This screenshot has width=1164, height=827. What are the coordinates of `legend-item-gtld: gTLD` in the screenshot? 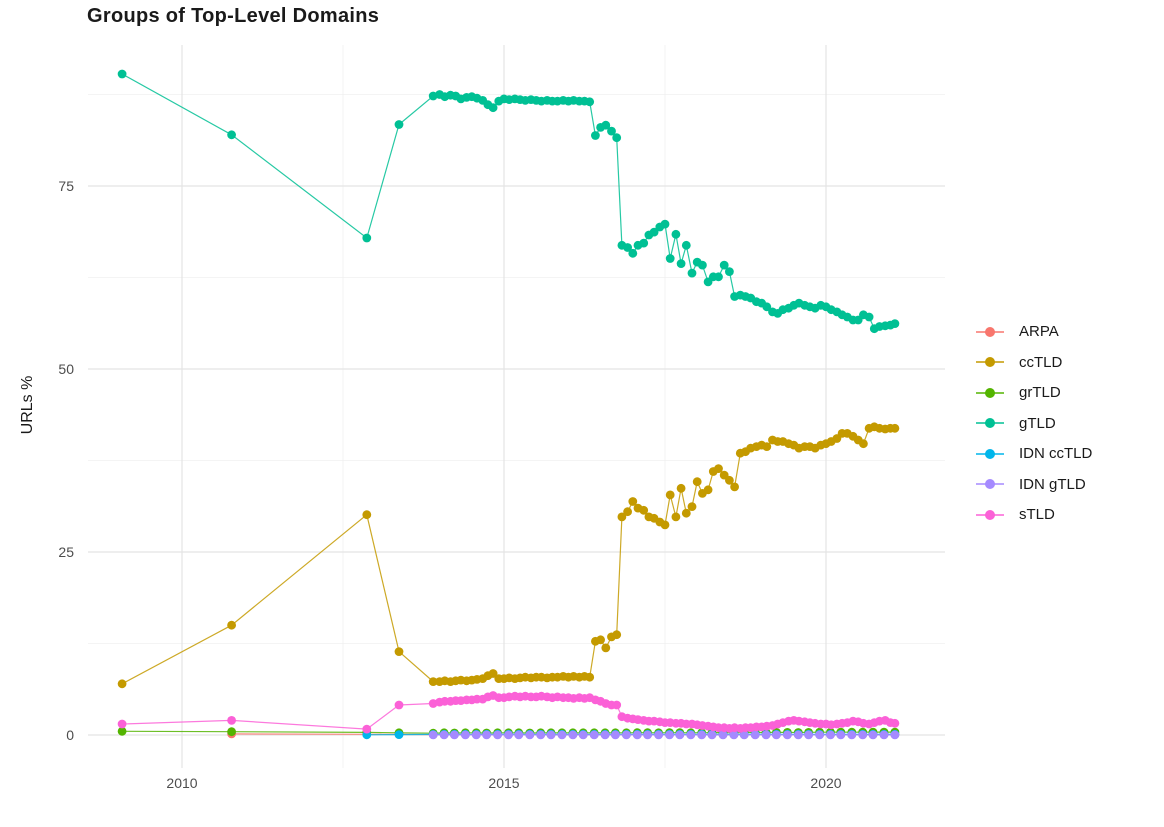 It's located at (1033, 423).